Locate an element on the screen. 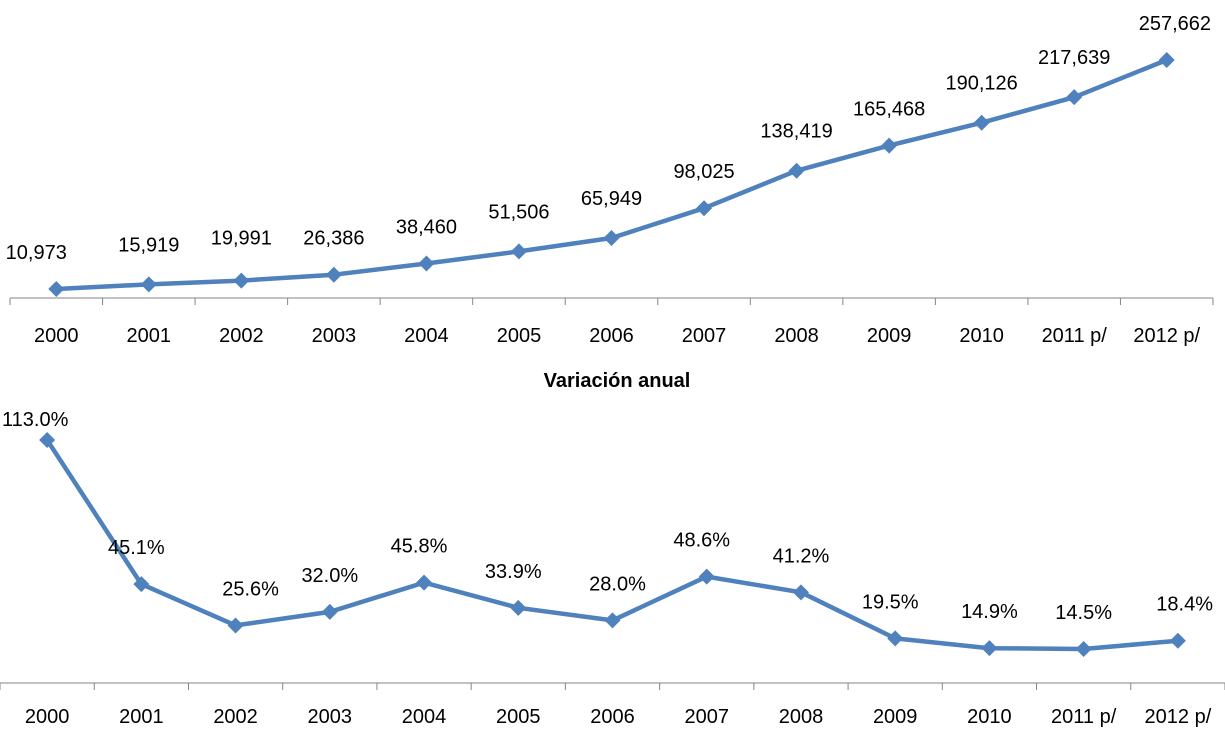 This screenshot has width=1225, height=732. data-label: 26,386 is located at coordinates (333, 239).